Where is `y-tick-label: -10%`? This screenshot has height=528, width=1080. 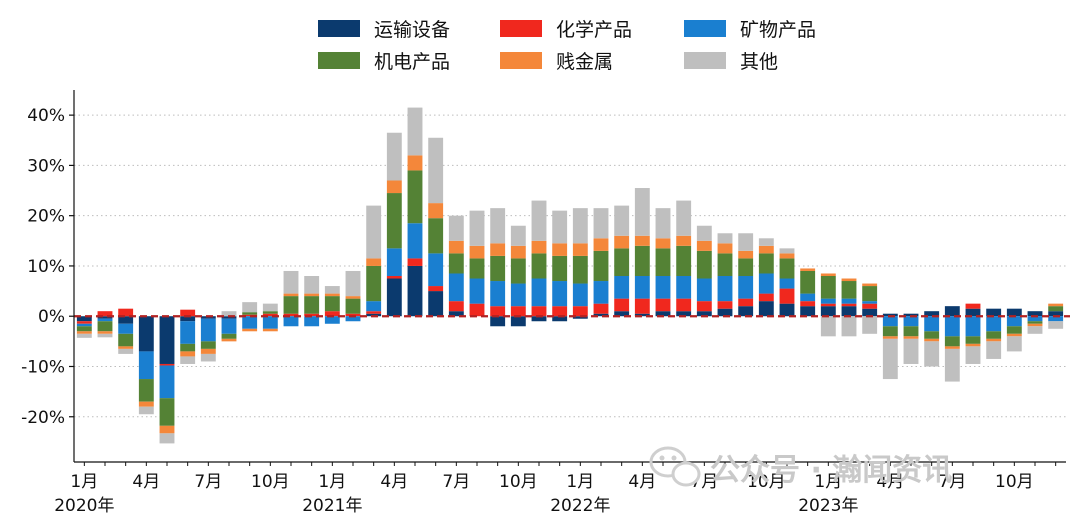
y-tick-label: -10% is located at coordinates (43, 367).